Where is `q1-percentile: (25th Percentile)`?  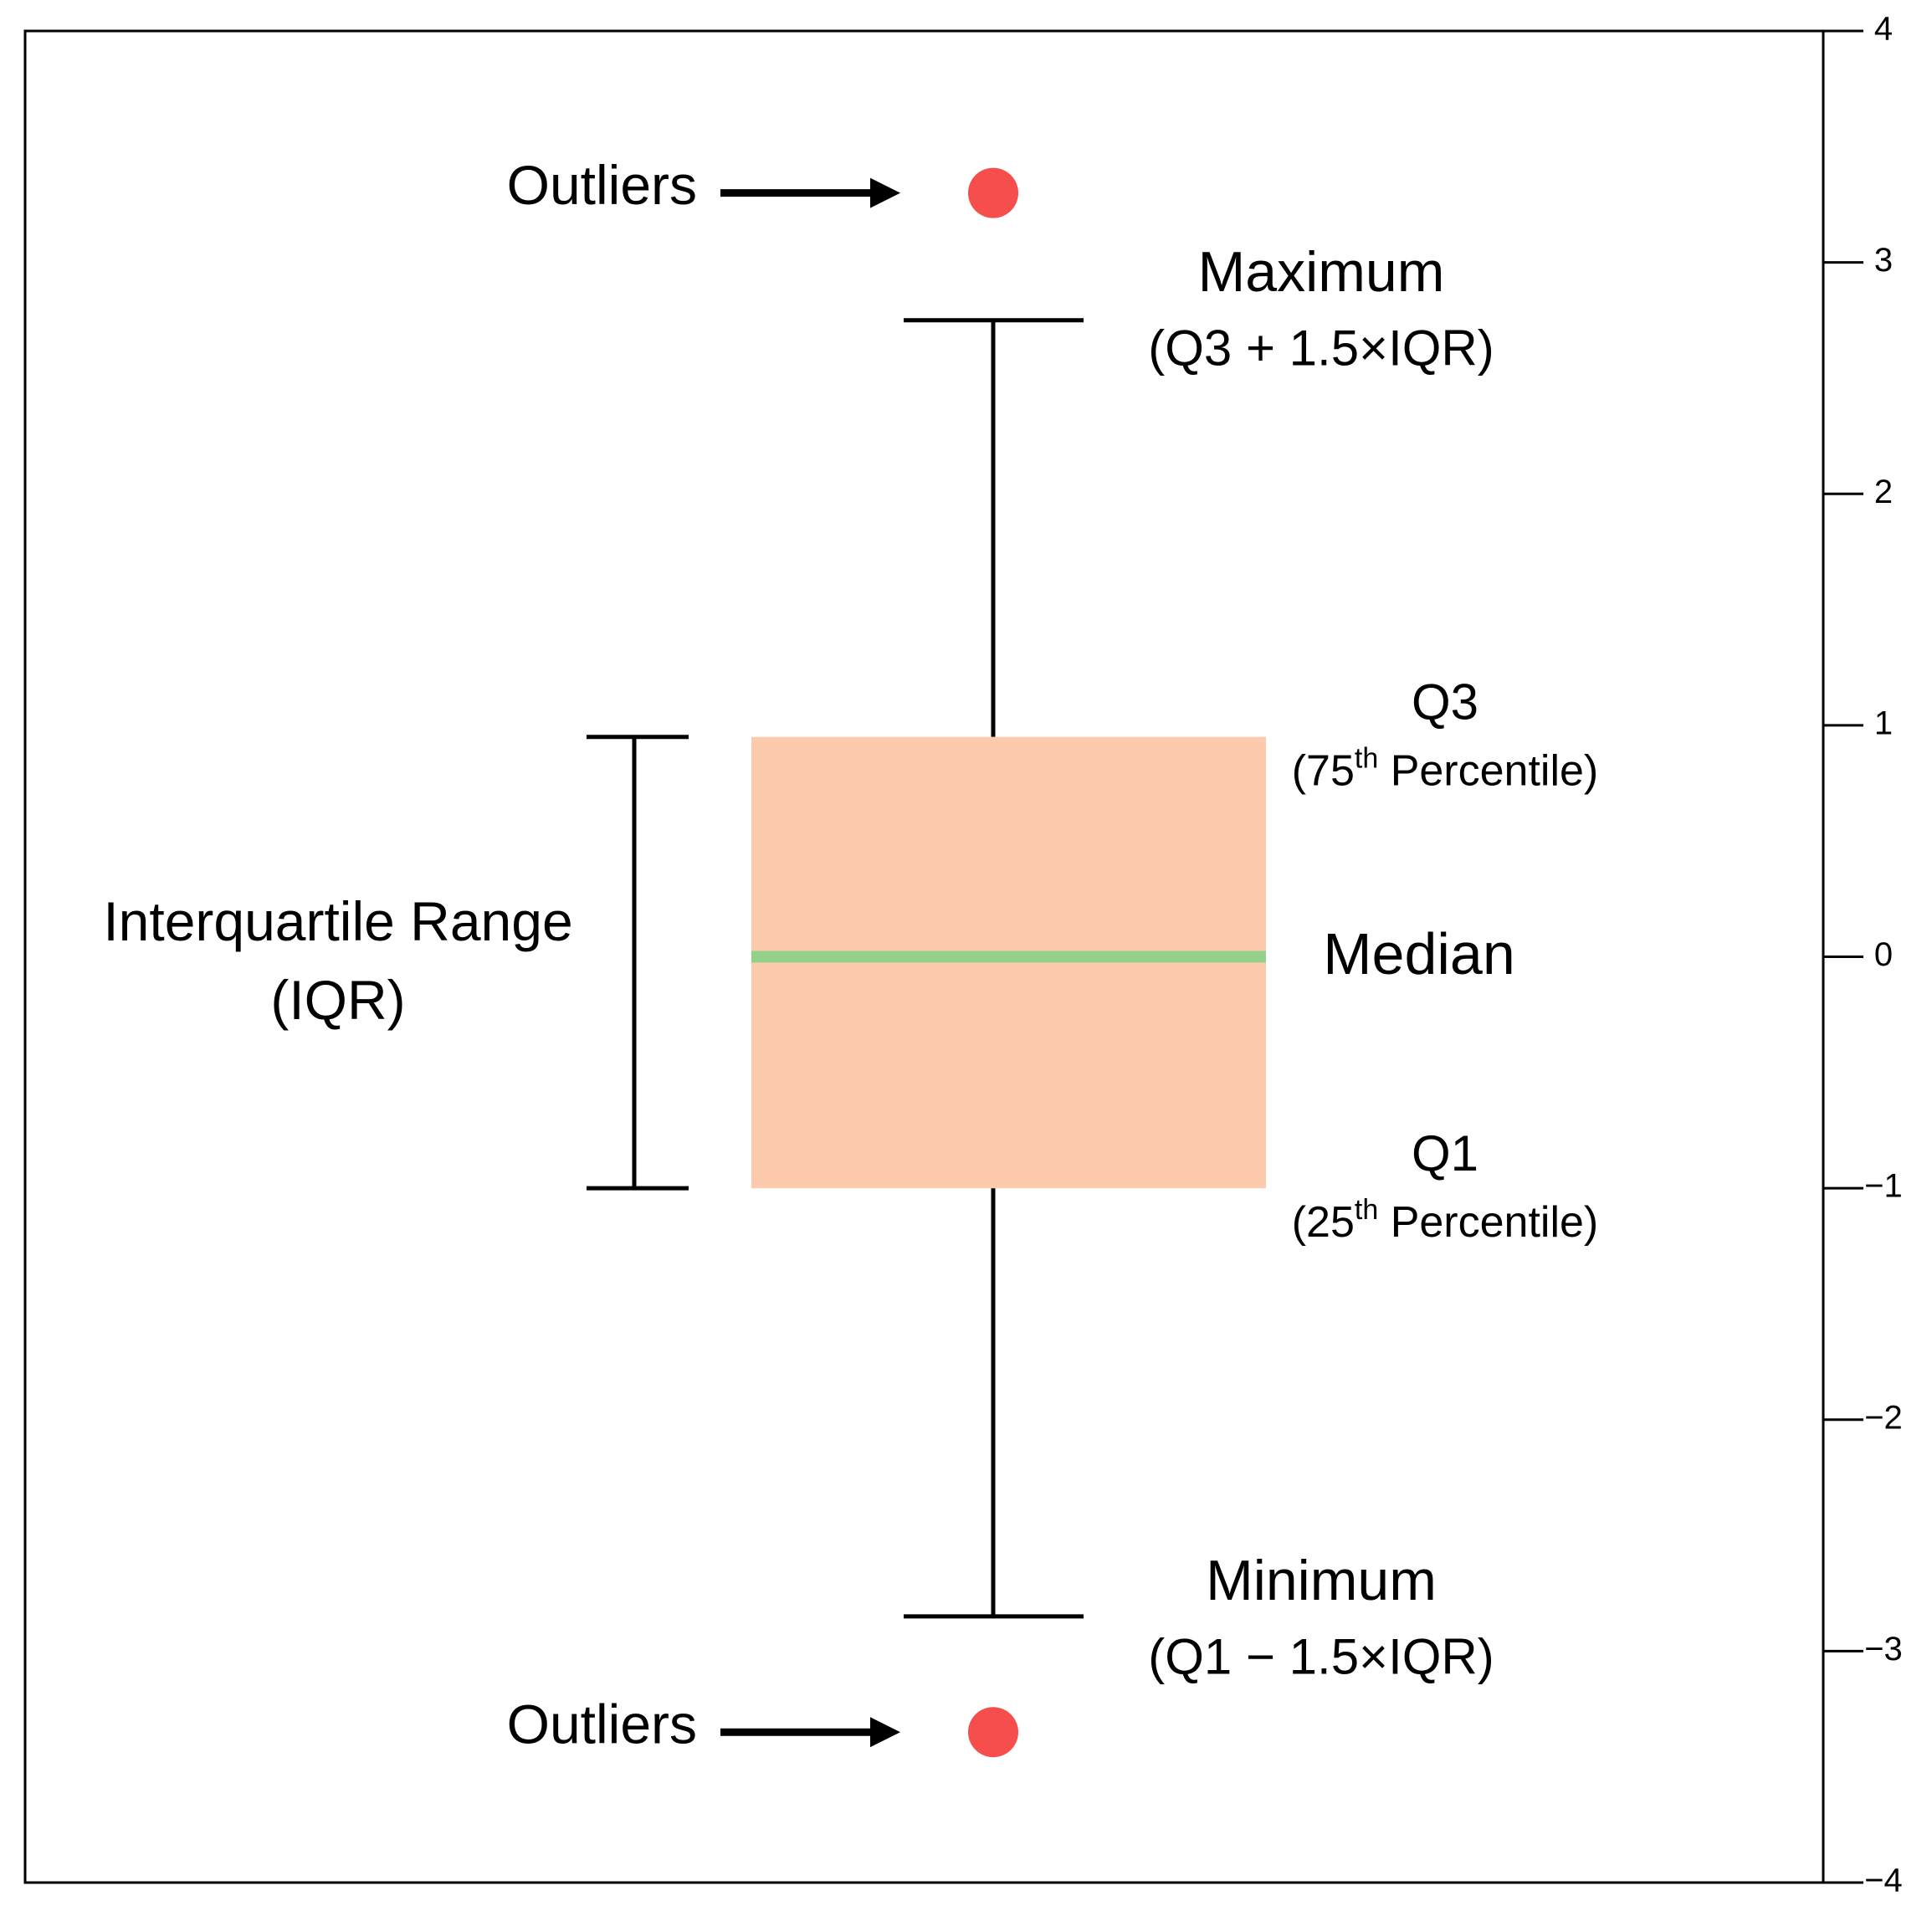 q1-percentile: (25th Percentile) is located at coordinates (1445, 1221).